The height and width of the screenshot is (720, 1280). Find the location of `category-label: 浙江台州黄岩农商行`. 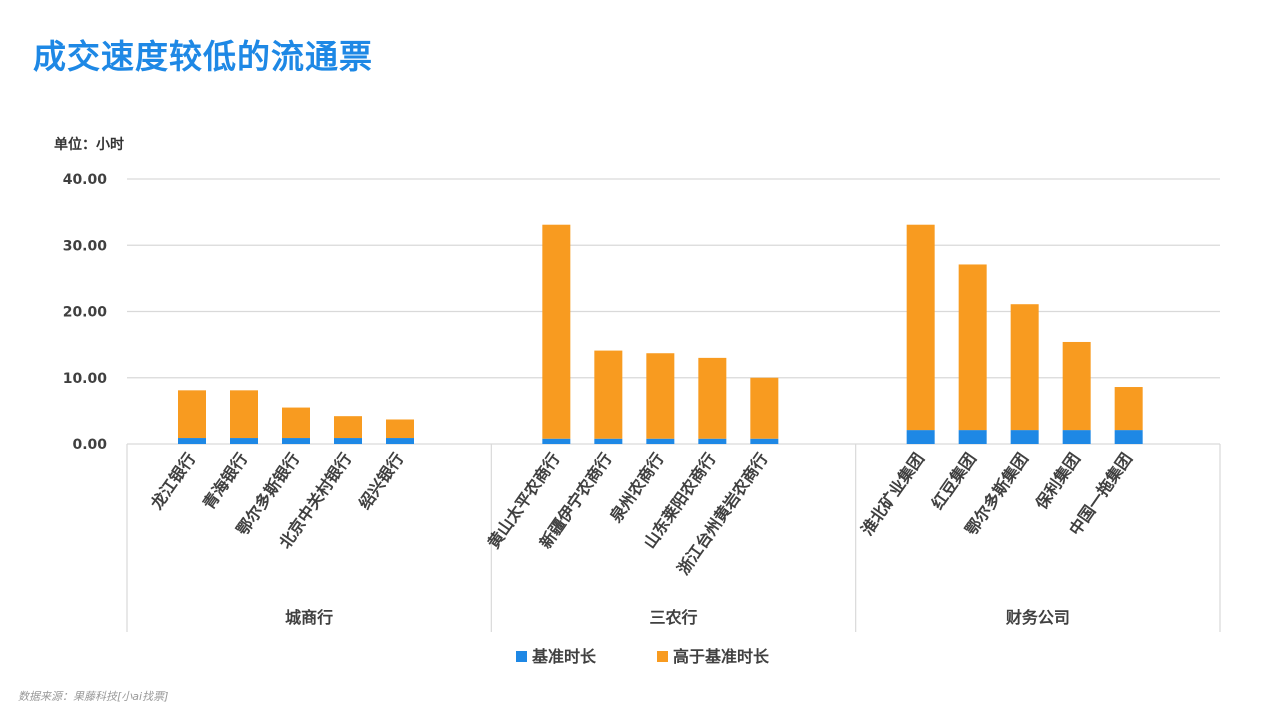

category-label: 浙江台州黄岩农商行 is located at coordinates (722, 513).